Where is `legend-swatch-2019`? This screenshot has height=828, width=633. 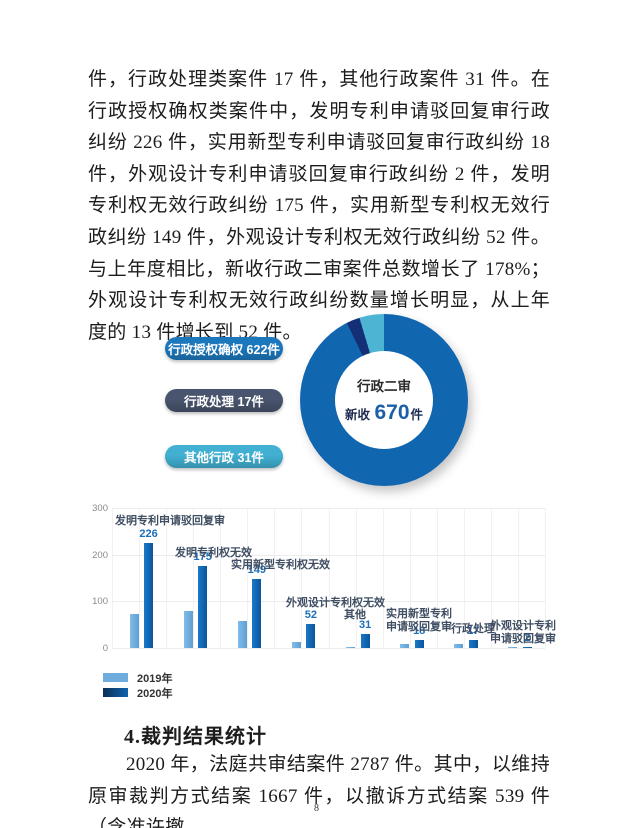
legend-swatch-2019 is located at coordinates (115, 677).